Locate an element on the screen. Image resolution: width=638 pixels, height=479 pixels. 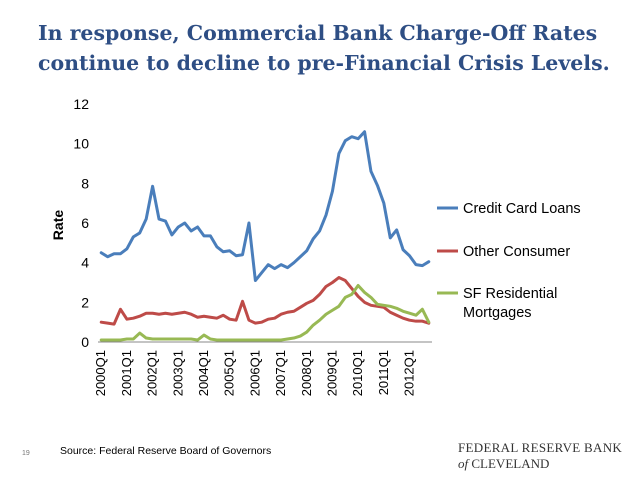
x-tick-label: 2008Q1 is located at coordinates (306, 373).